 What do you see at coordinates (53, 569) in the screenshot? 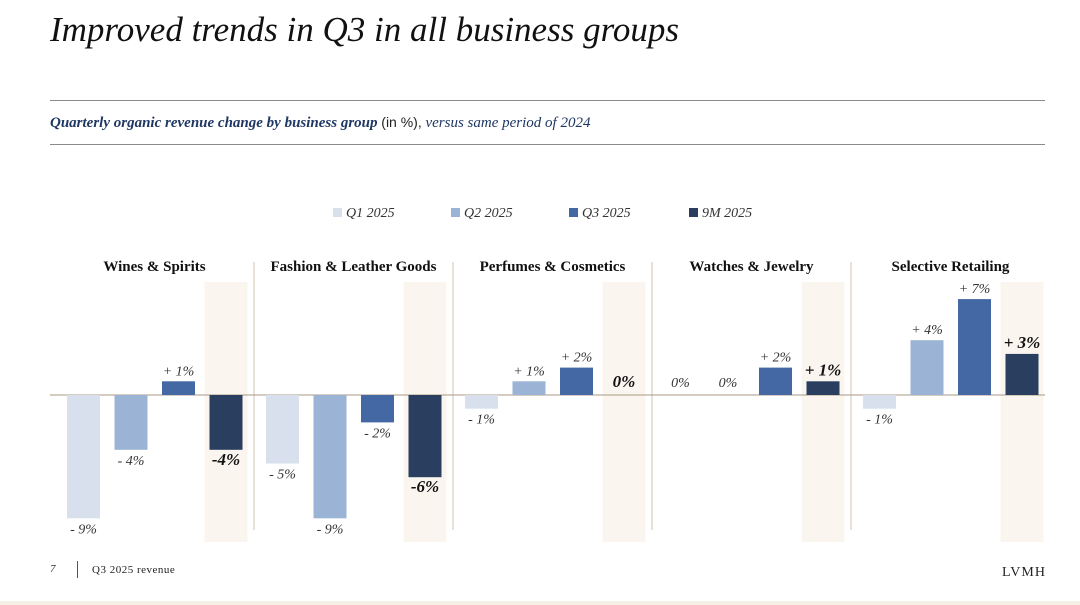
I see `page-number: 7` at bounding box center [53, 569].